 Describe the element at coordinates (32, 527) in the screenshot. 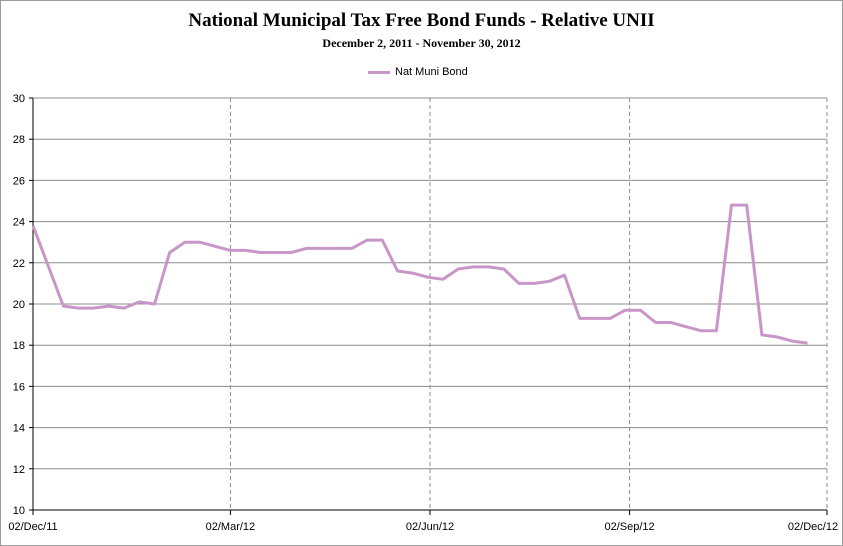

I see `x-tick-label: 02/Dec/11` at that location.